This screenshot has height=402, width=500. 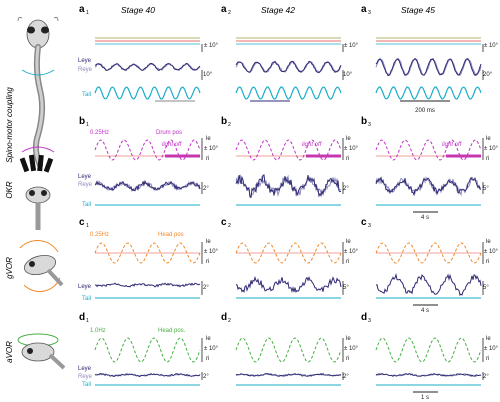 What do you see at coordinates (224, 121) in the screenshot?
I see `panel-letter-b2: b` at bounding box center [224, 121].